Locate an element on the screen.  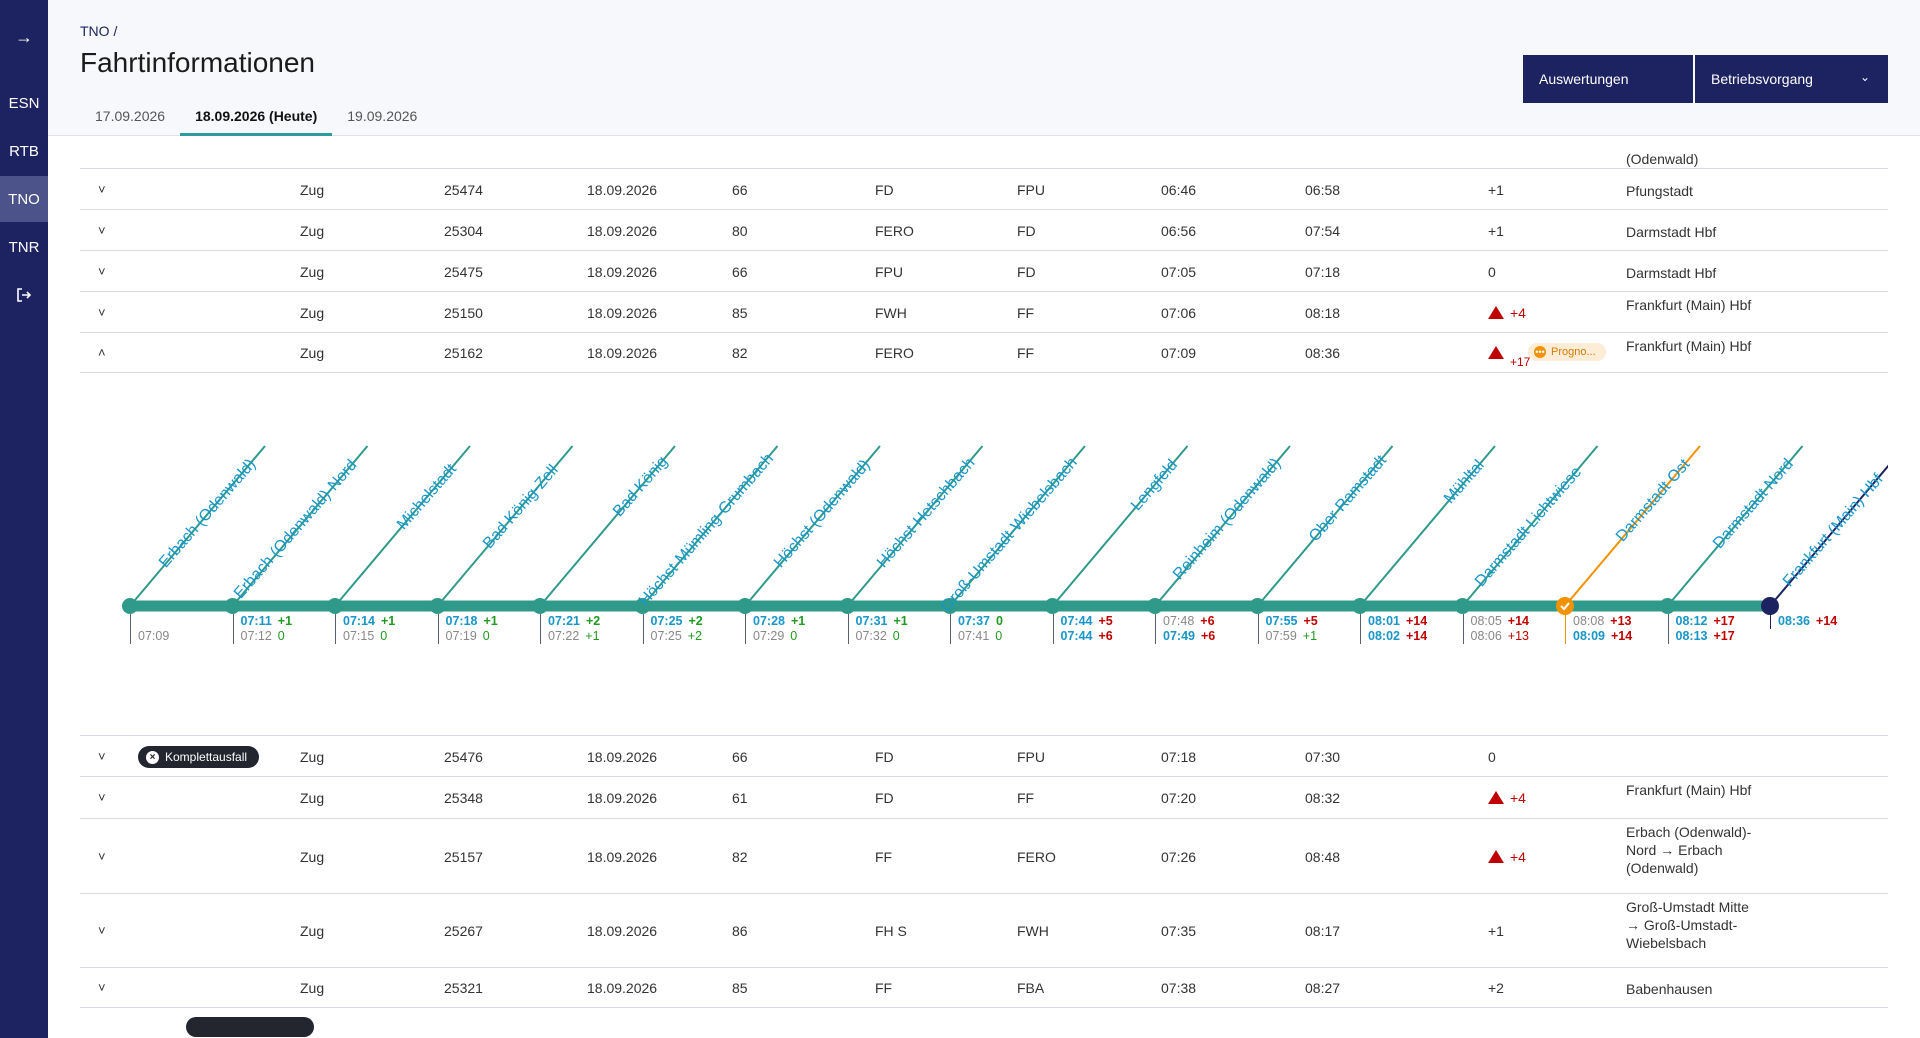
nach-cell: FD is located at coordinates (1026, 231).